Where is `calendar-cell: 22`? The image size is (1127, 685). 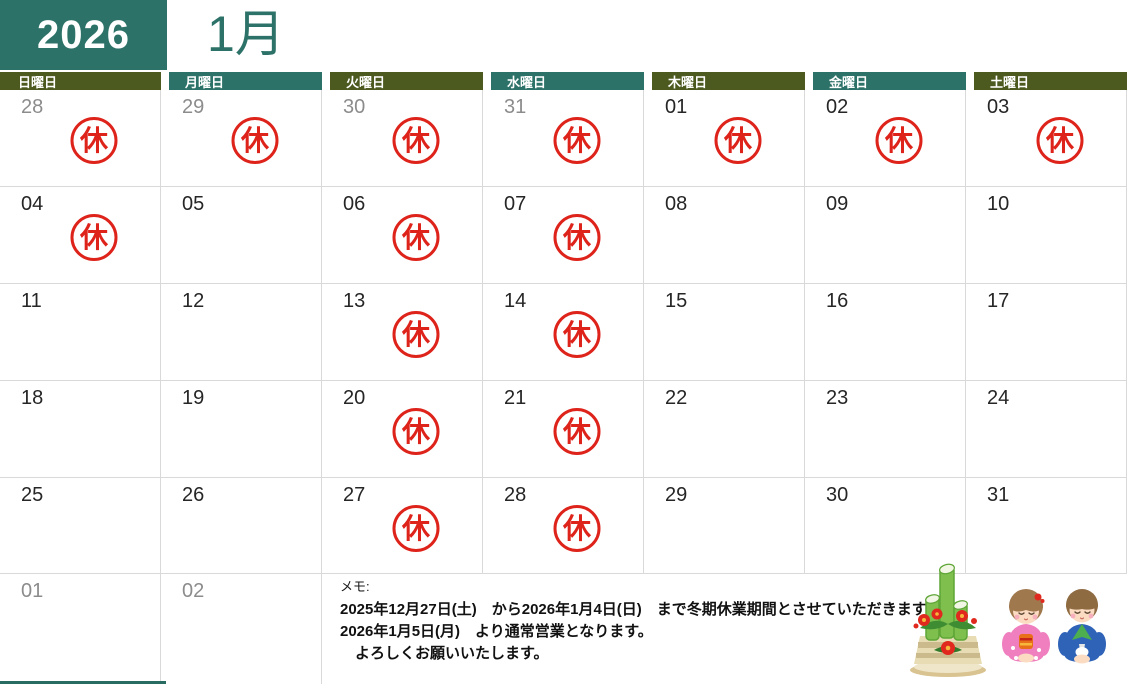 calendar-cell: 22 is located at coordinates (724, 429).